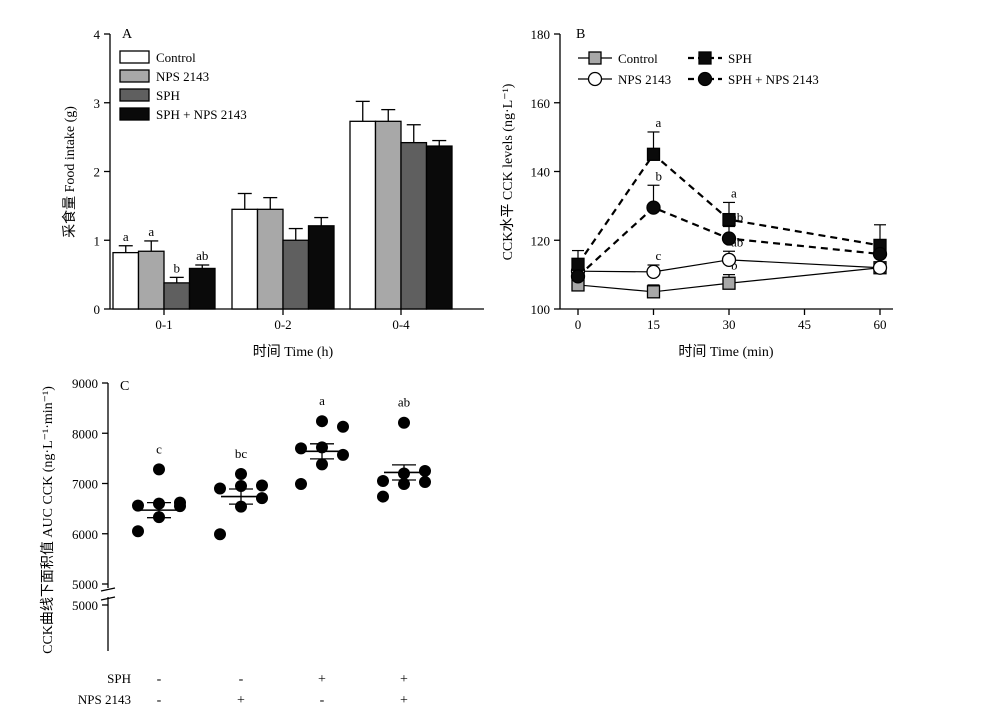  Describe the element at coordinates (159, 448) in the screenshot. I see `panel-c-significance-letter: c` at that location.